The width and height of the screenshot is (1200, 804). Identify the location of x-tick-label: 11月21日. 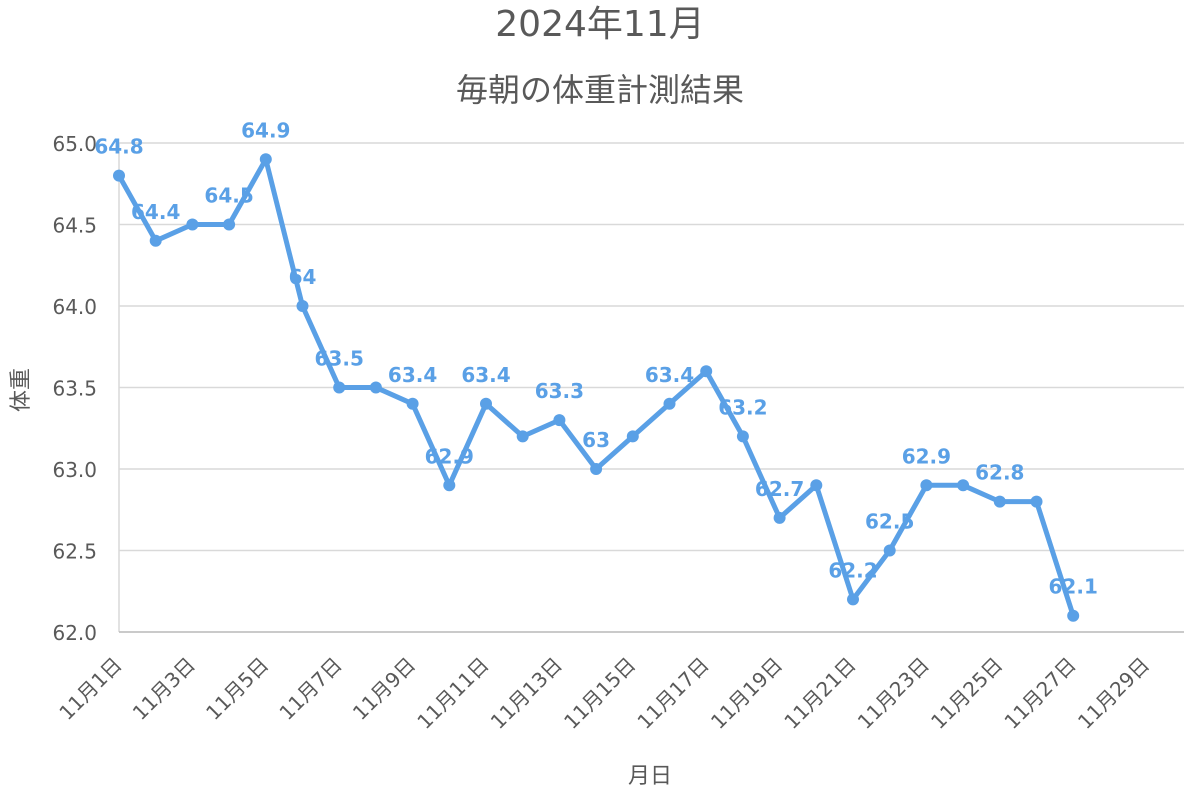
(819, 693).